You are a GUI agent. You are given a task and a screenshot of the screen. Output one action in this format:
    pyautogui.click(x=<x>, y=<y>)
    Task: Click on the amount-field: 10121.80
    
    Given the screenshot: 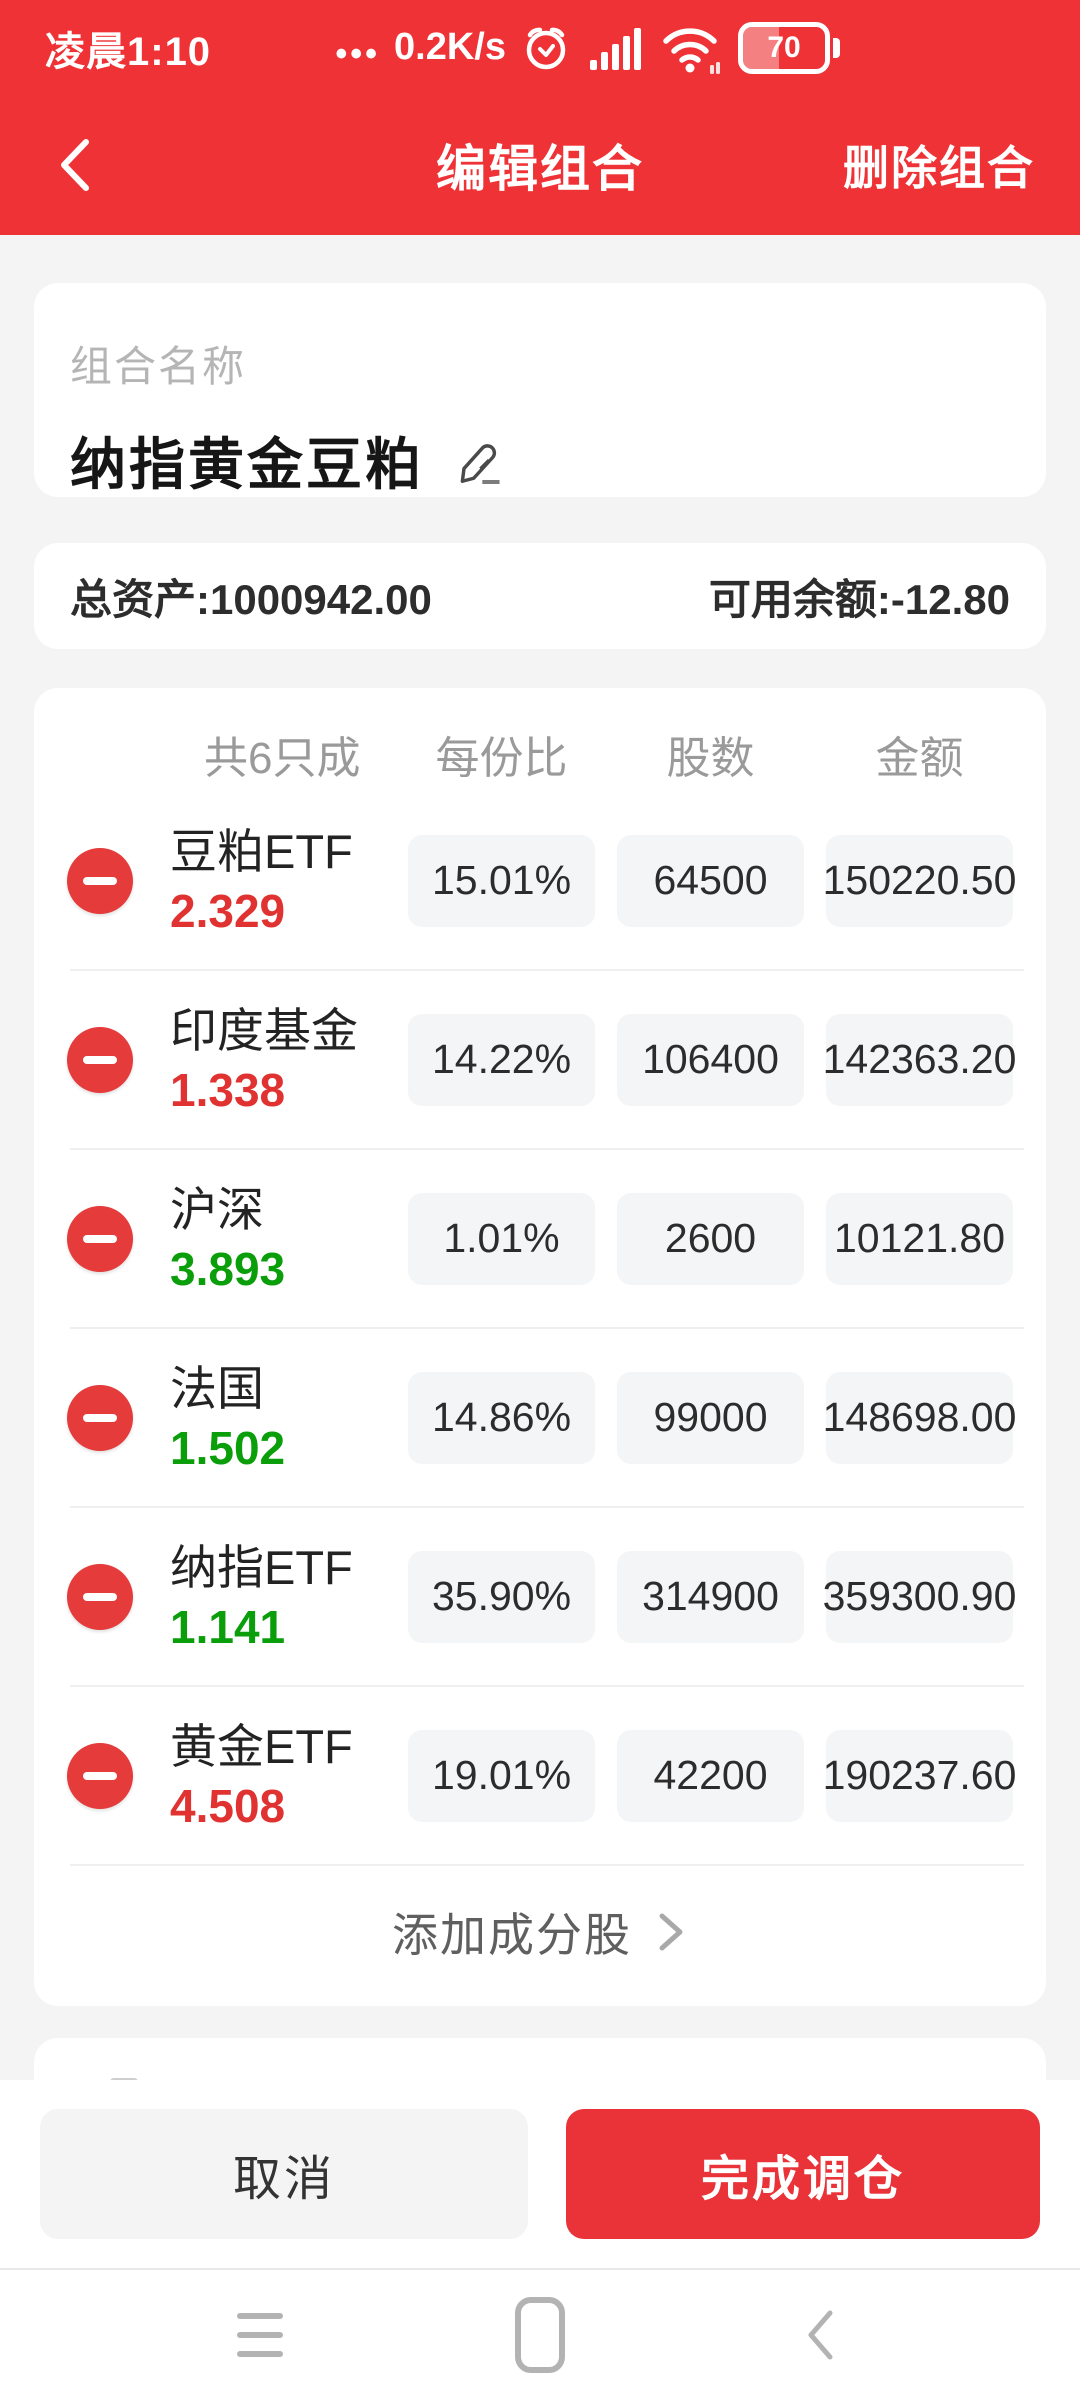 What is the action you would take?
    pyautogui.click(x=919, y=1238)
    